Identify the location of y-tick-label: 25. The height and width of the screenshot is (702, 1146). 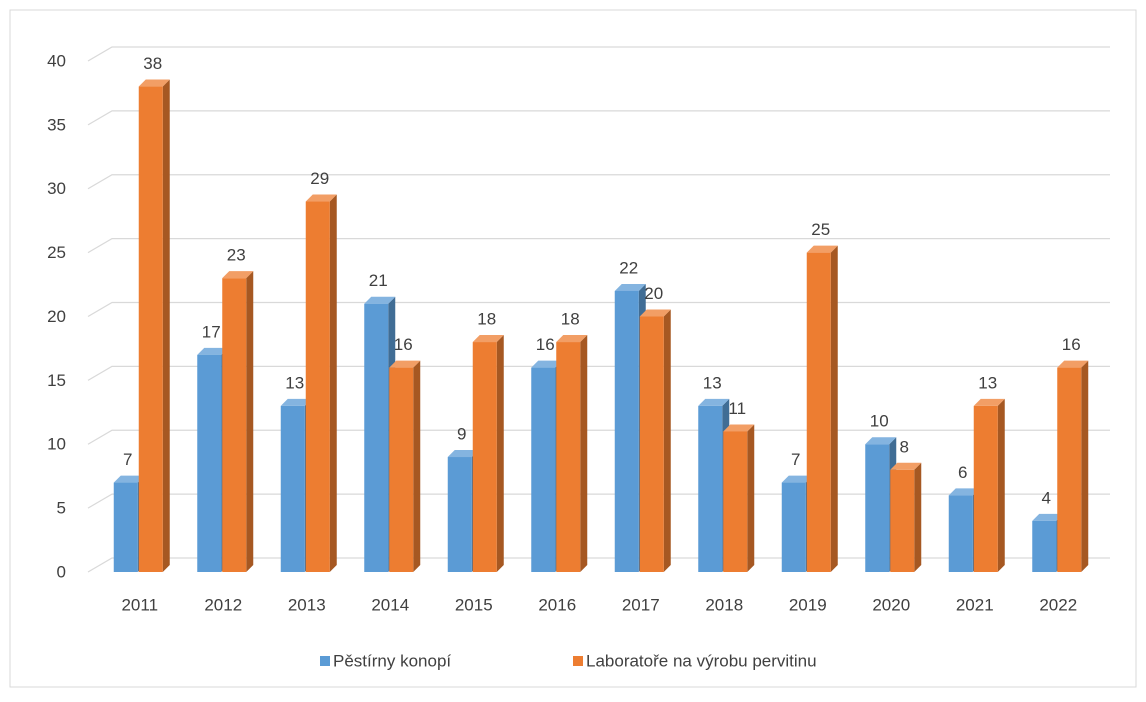
(56, 252).